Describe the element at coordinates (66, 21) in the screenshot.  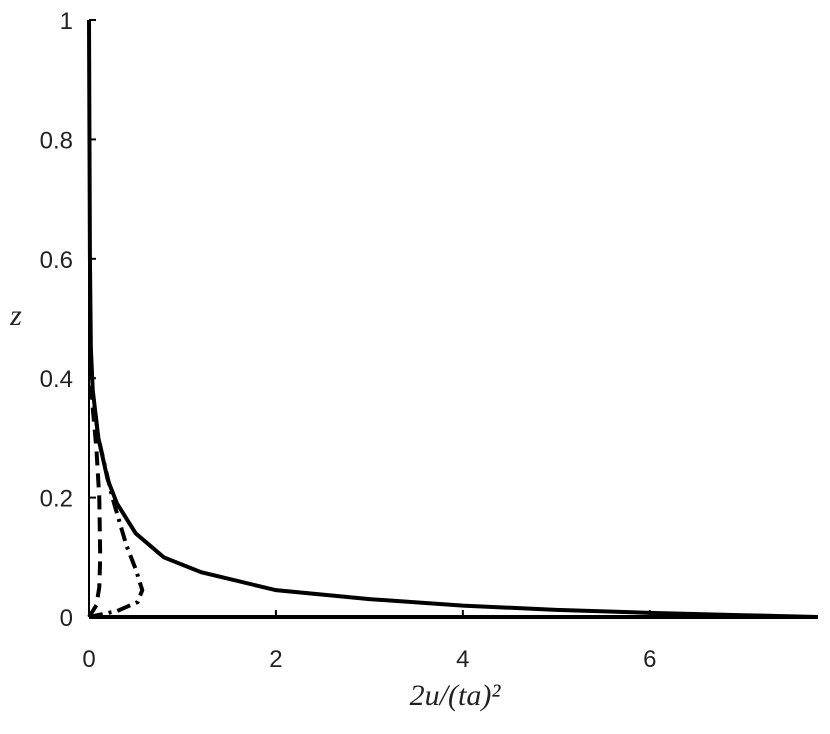
I see `y-tick-label: 1` at that location.